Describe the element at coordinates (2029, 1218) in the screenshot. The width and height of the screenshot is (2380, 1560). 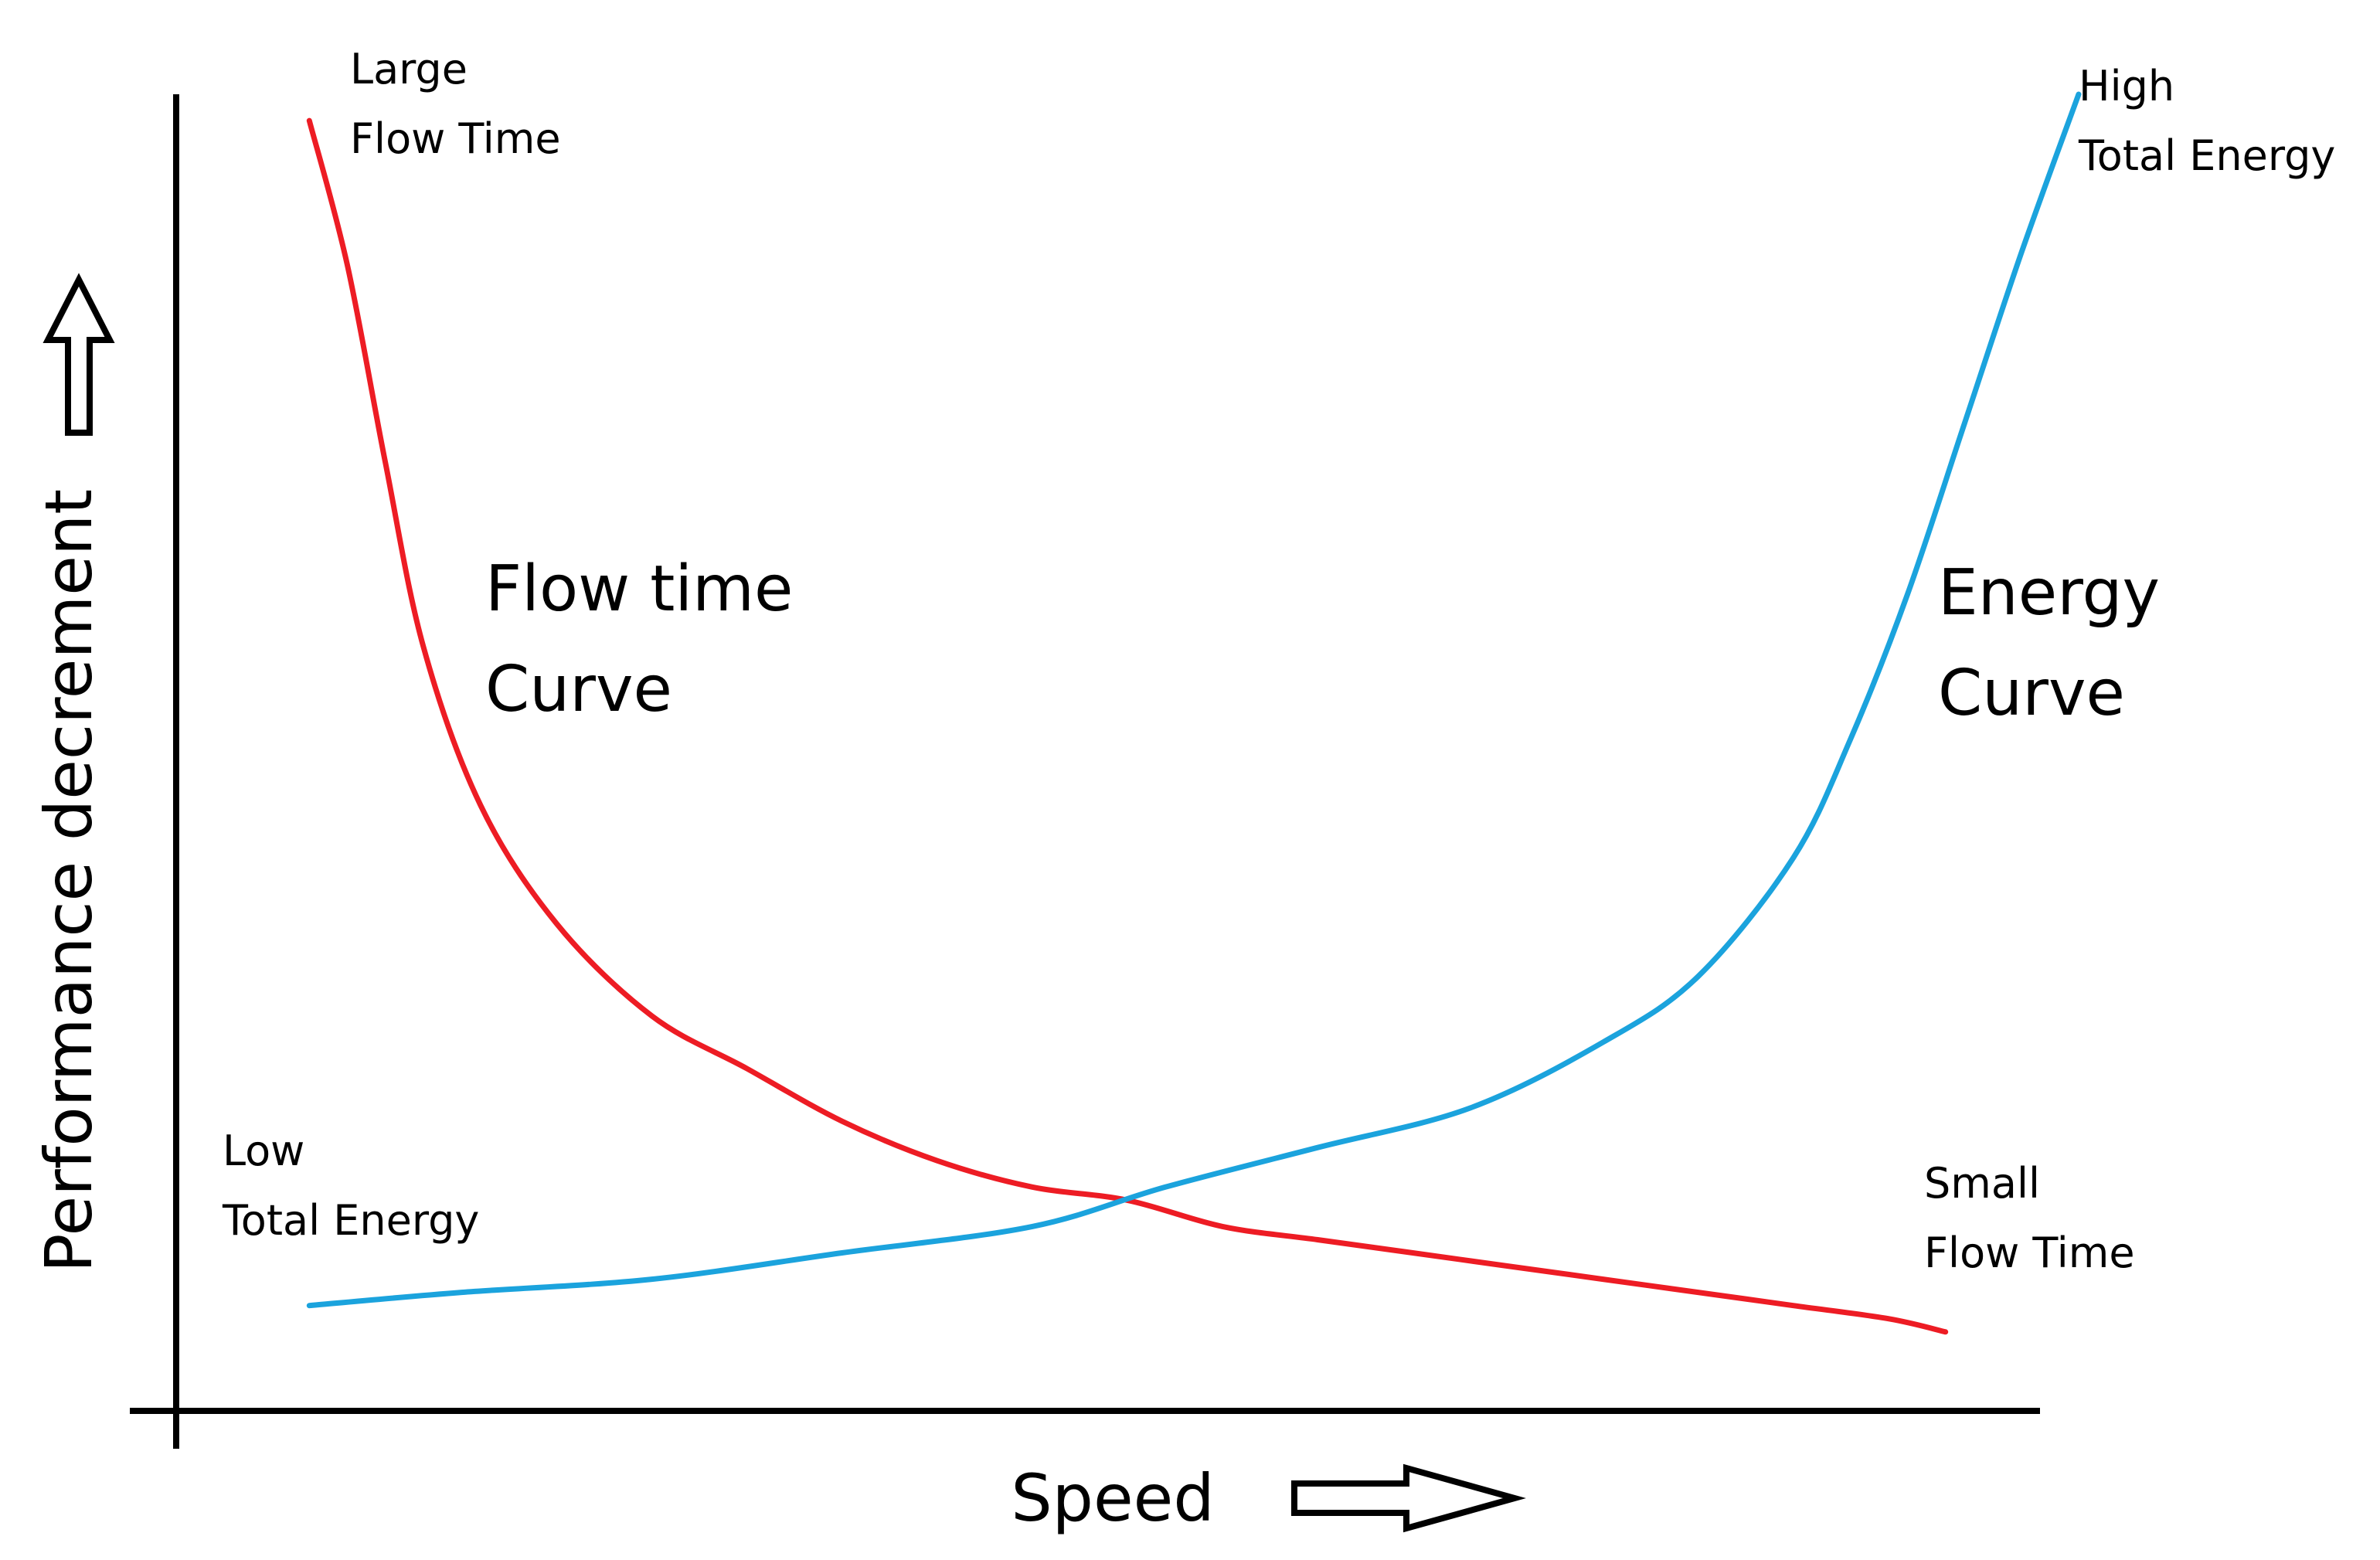
I see `annotation-small-flow-time: Small Flow Time` at that location.